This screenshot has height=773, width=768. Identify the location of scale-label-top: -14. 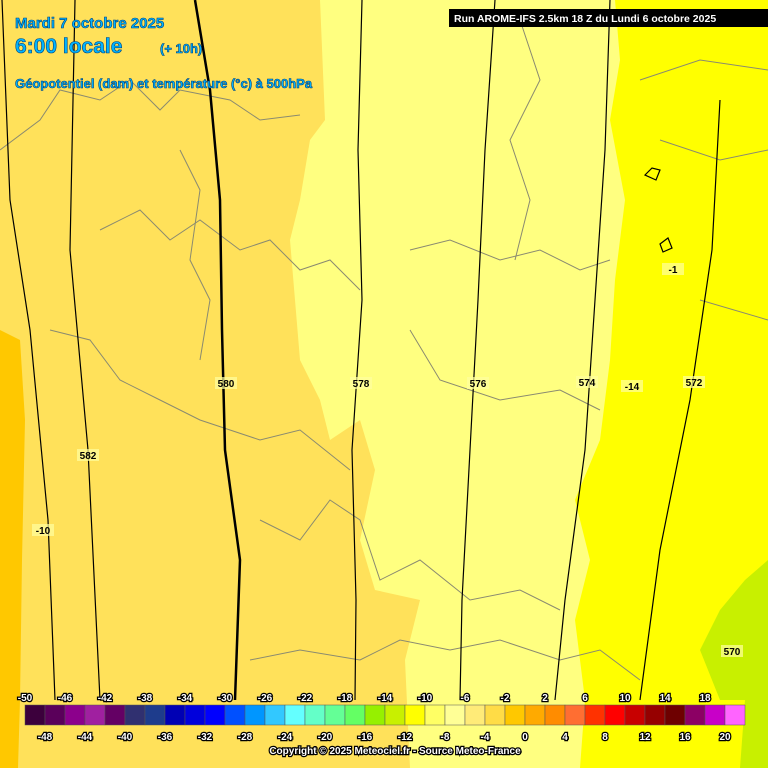
(385, 698).